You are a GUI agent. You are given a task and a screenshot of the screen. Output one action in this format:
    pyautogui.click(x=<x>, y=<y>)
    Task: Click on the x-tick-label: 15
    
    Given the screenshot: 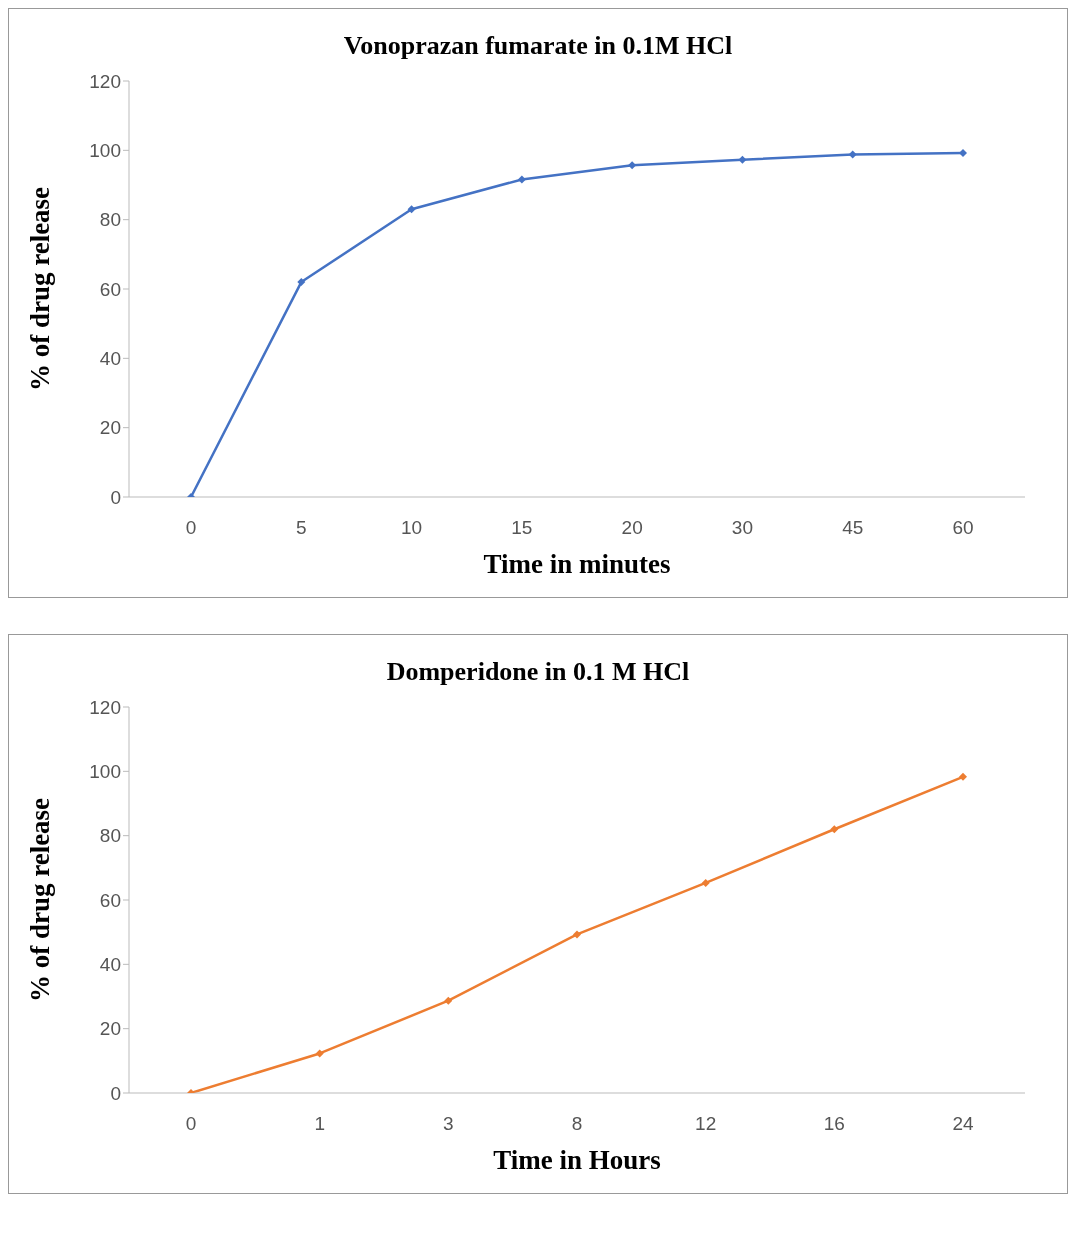 What is the action you would take?
    pyautogui.click(x=522, y=528)
    